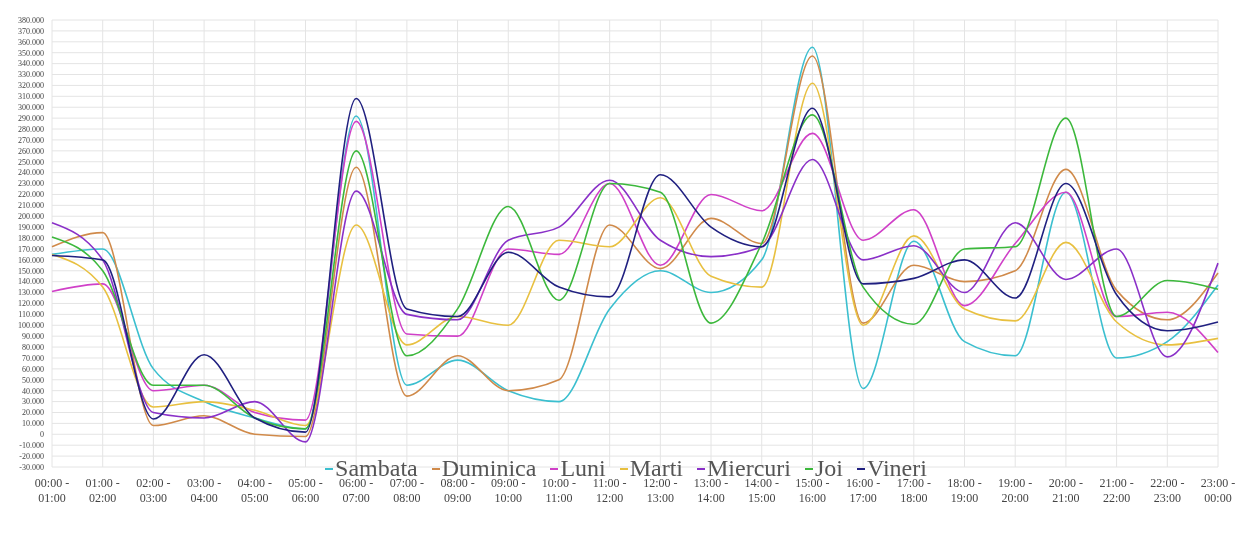 This screenshot has height=548, width=1252. I want to click on y-tick-label: 310.000, so click(31, 97).